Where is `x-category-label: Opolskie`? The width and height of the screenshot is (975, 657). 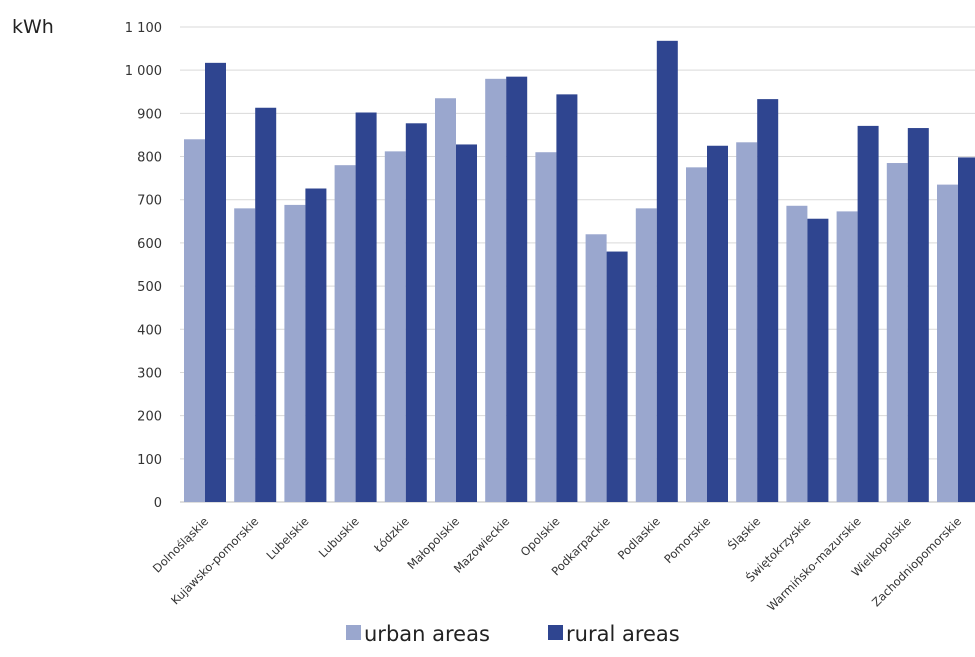
x-category-label: Opolskie is located at coordinates (540, 536).